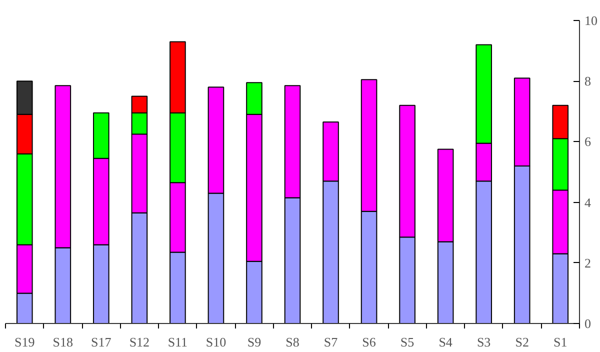 The height and width of the screenshot is (352, 600). I want to click on x-tick-label: S10, so click(216, 342).